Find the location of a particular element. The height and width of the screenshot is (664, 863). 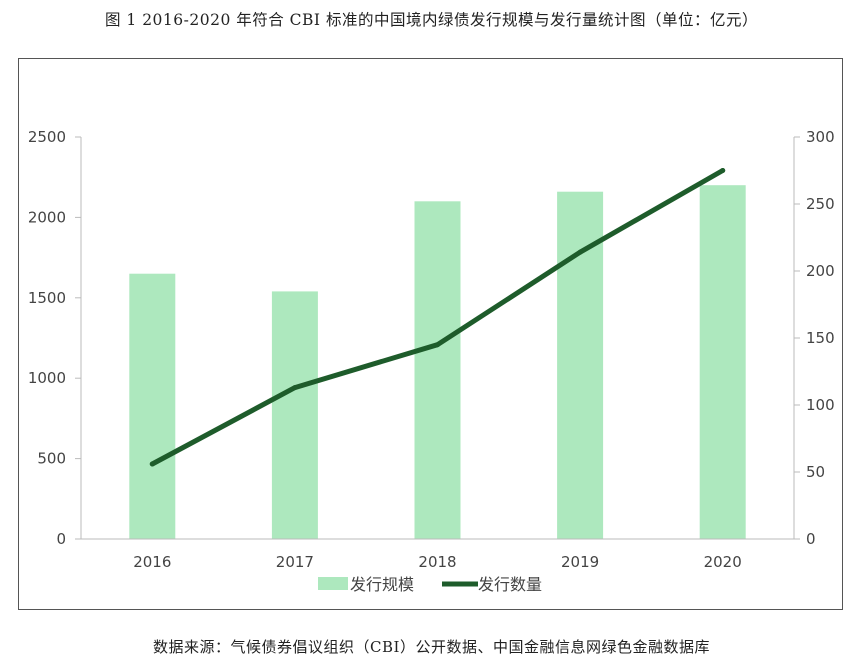

left-tick-label: 2000 is located at coordinates (47, 217).